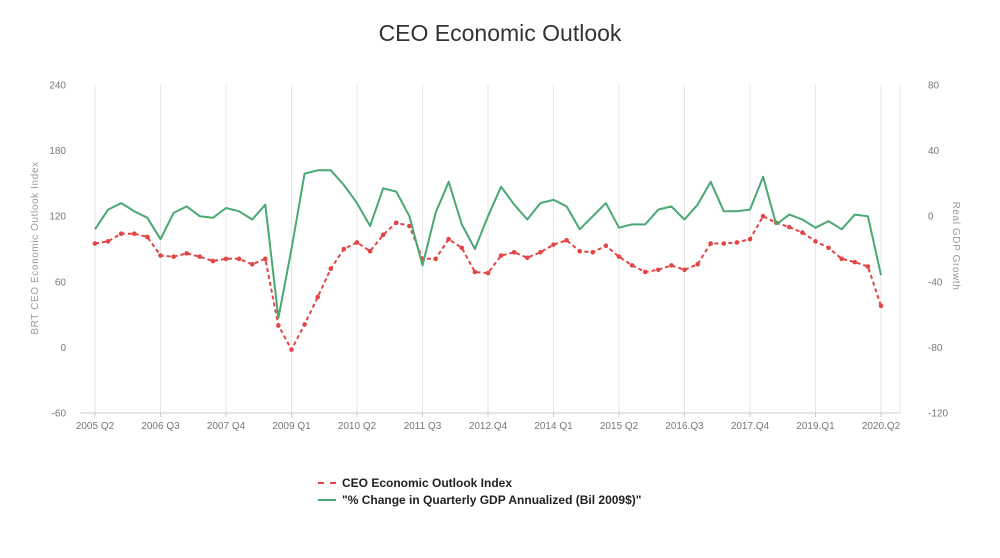  I want to click on x-axis-tick-label: 2005 Q2, so click(95, 426).